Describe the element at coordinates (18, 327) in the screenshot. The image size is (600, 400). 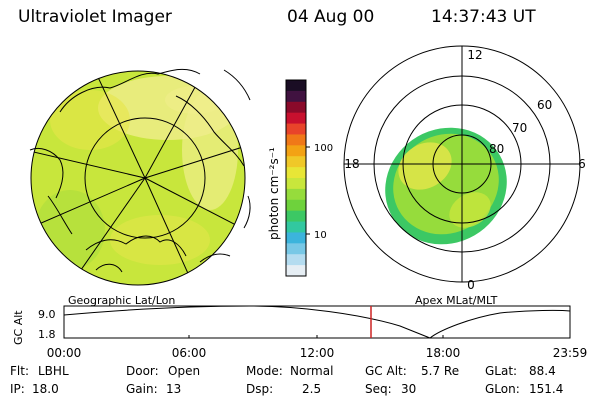
I see `timeline-y-label: GC Alt` at that location.